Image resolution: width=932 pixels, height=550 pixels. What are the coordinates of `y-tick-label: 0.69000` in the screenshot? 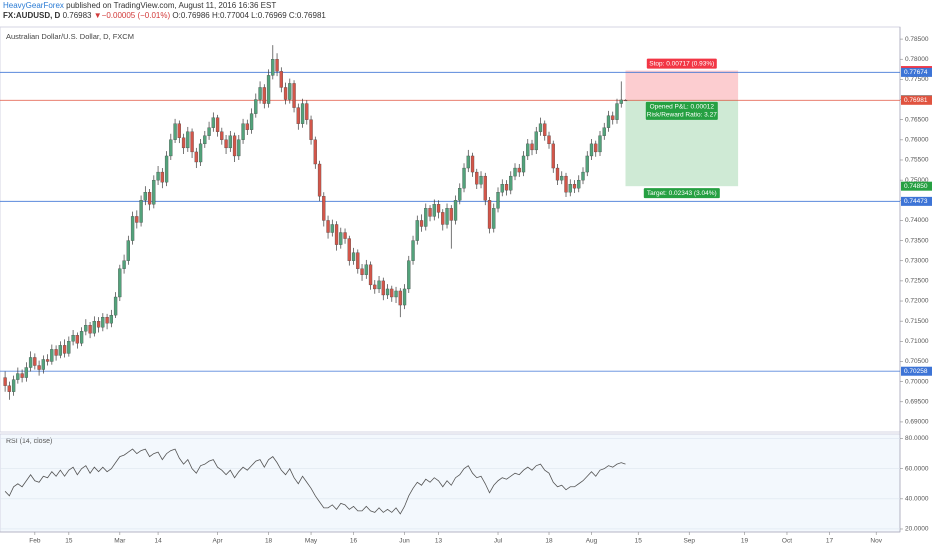 It's located at (917, 422).